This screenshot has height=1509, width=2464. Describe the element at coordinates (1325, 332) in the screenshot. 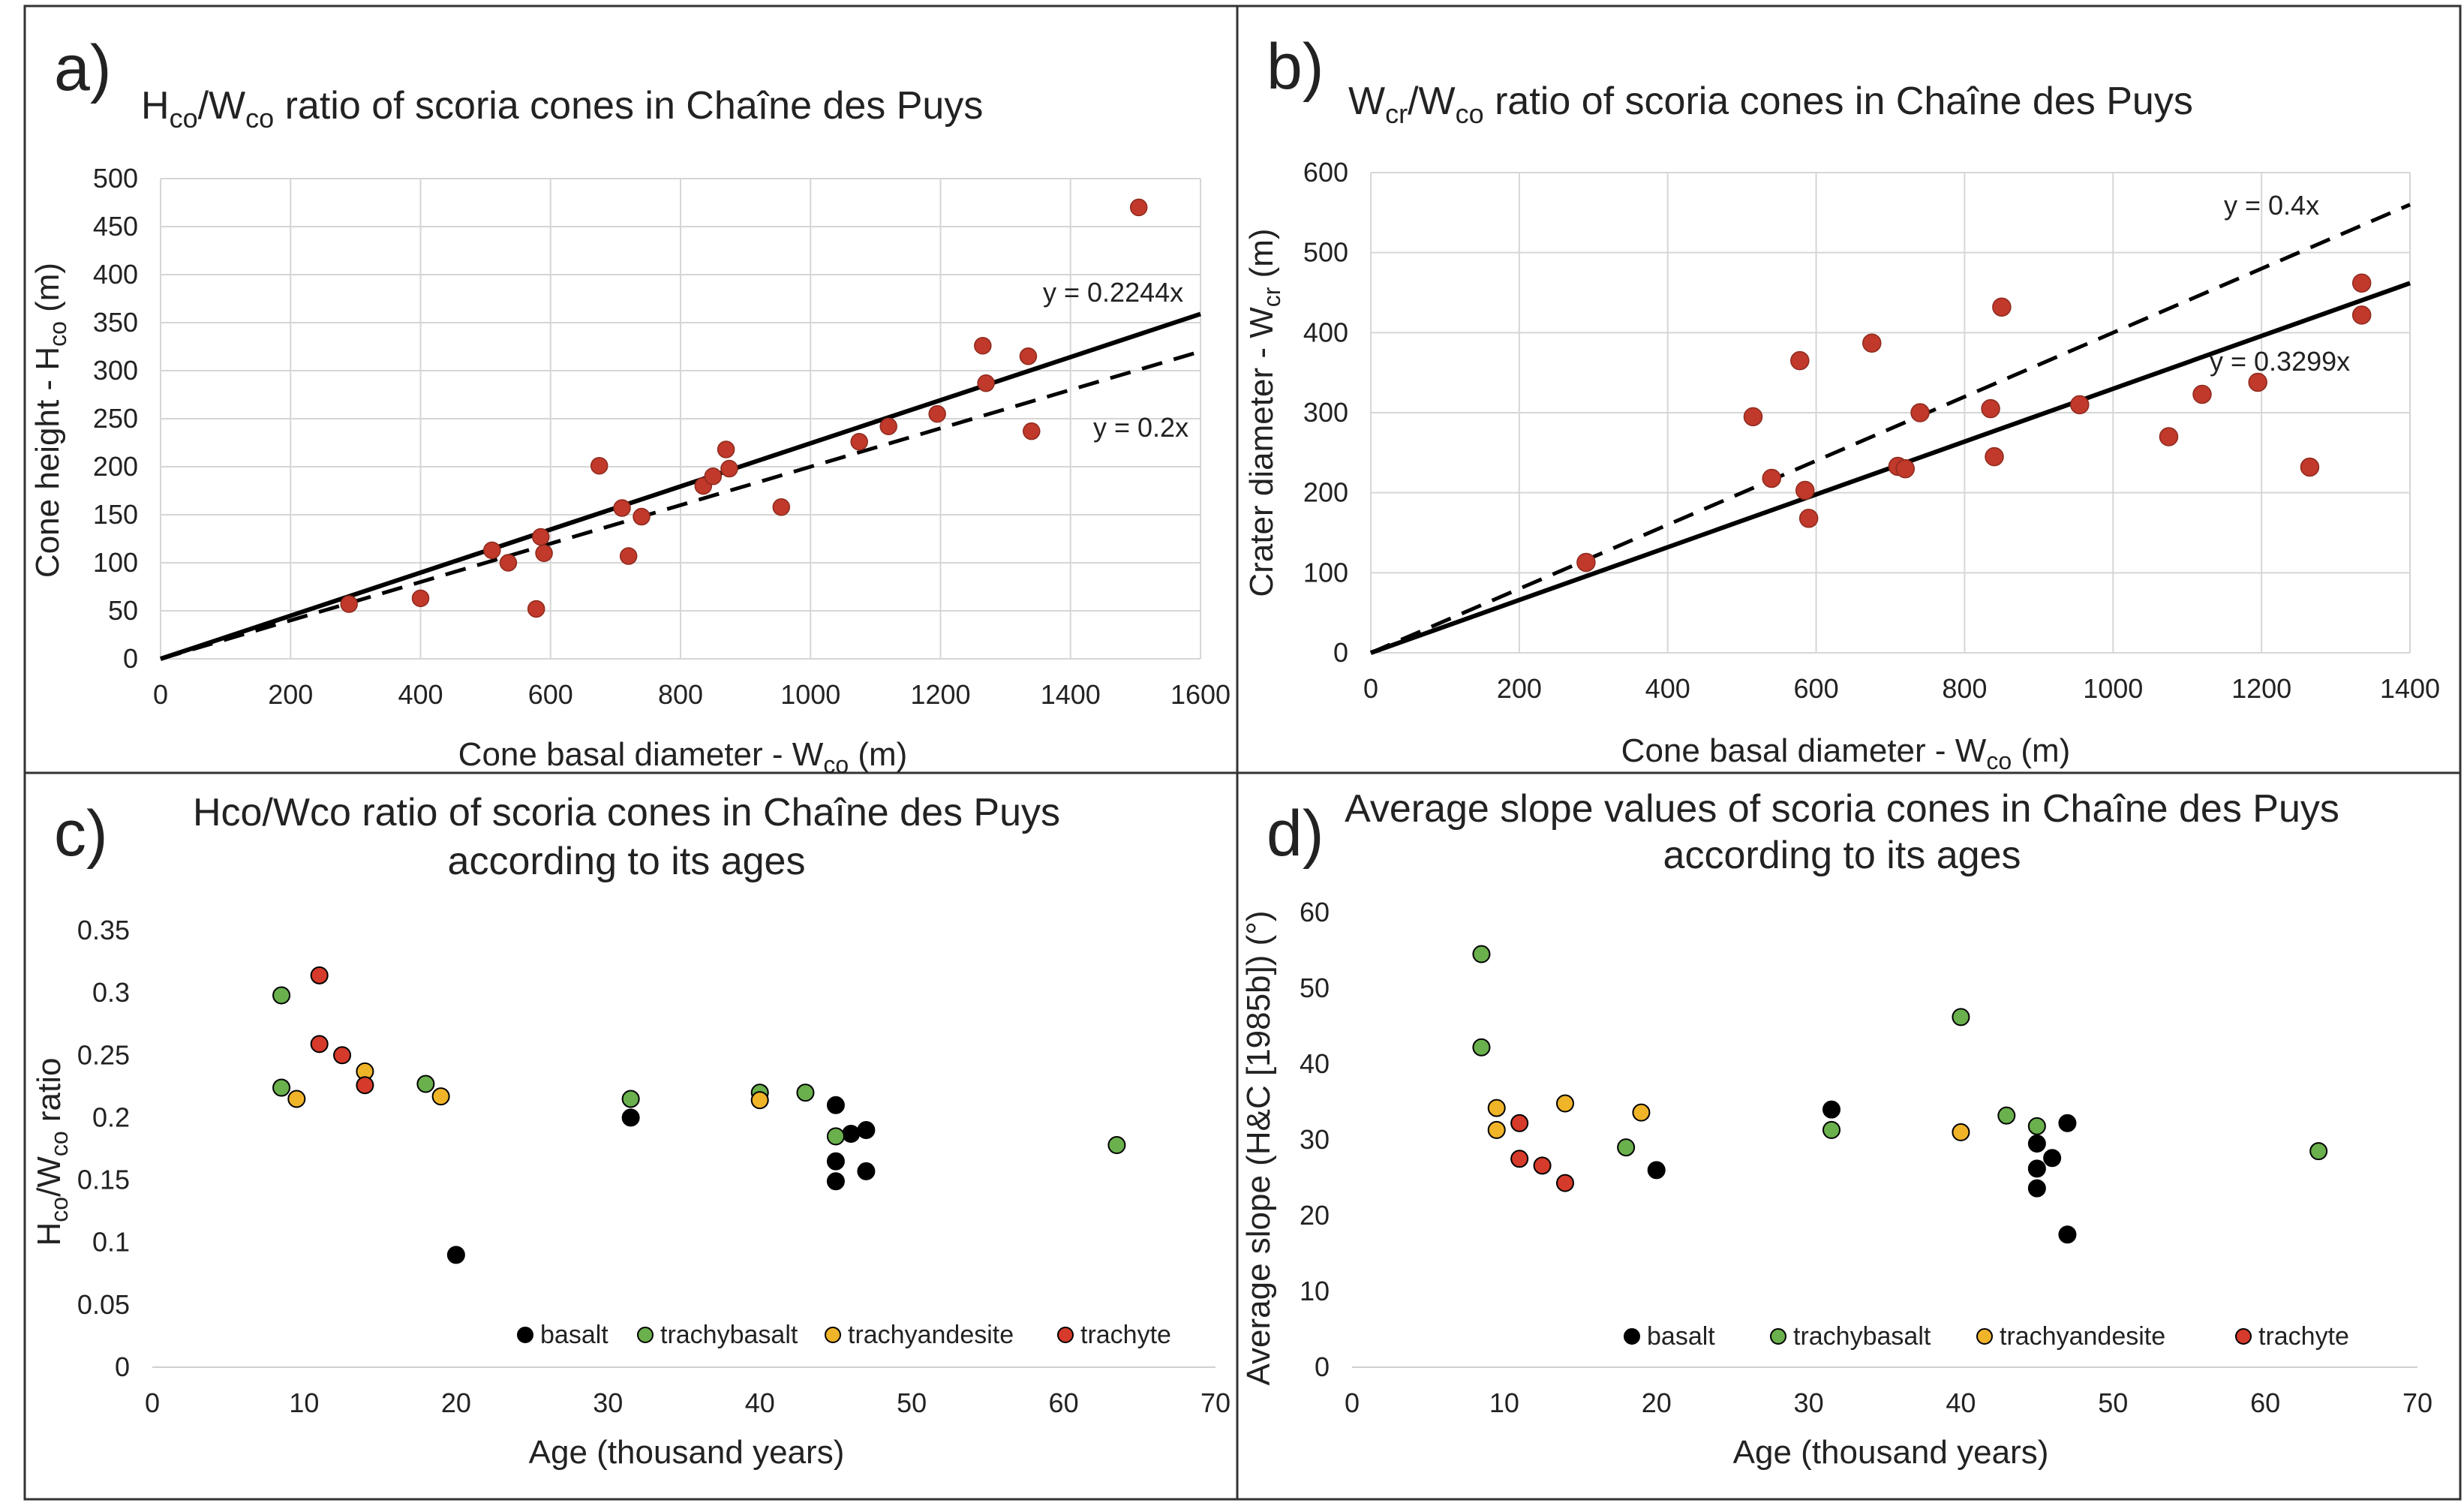

I see `y-tick-label: 400` at that location.